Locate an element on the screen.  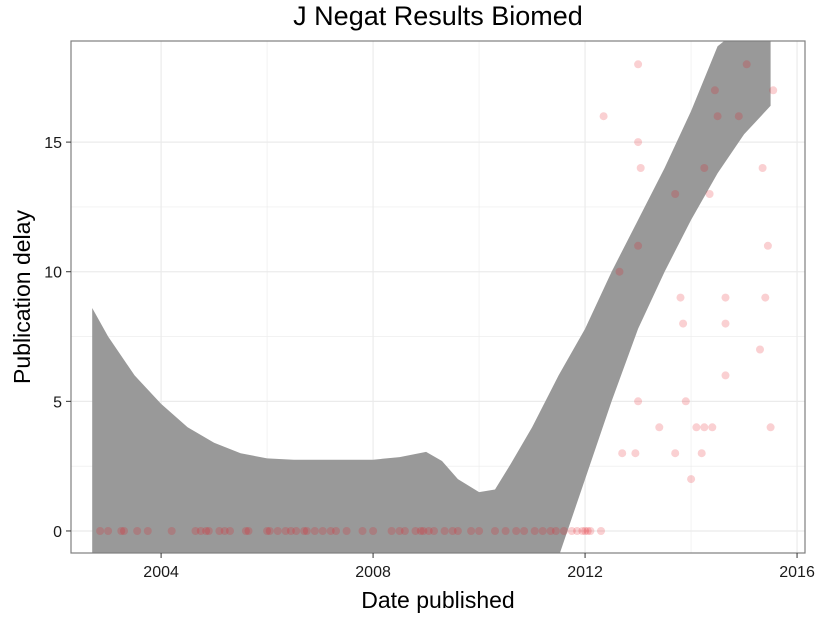
y-tick-label: 10 is located at coordinates (53, 273).